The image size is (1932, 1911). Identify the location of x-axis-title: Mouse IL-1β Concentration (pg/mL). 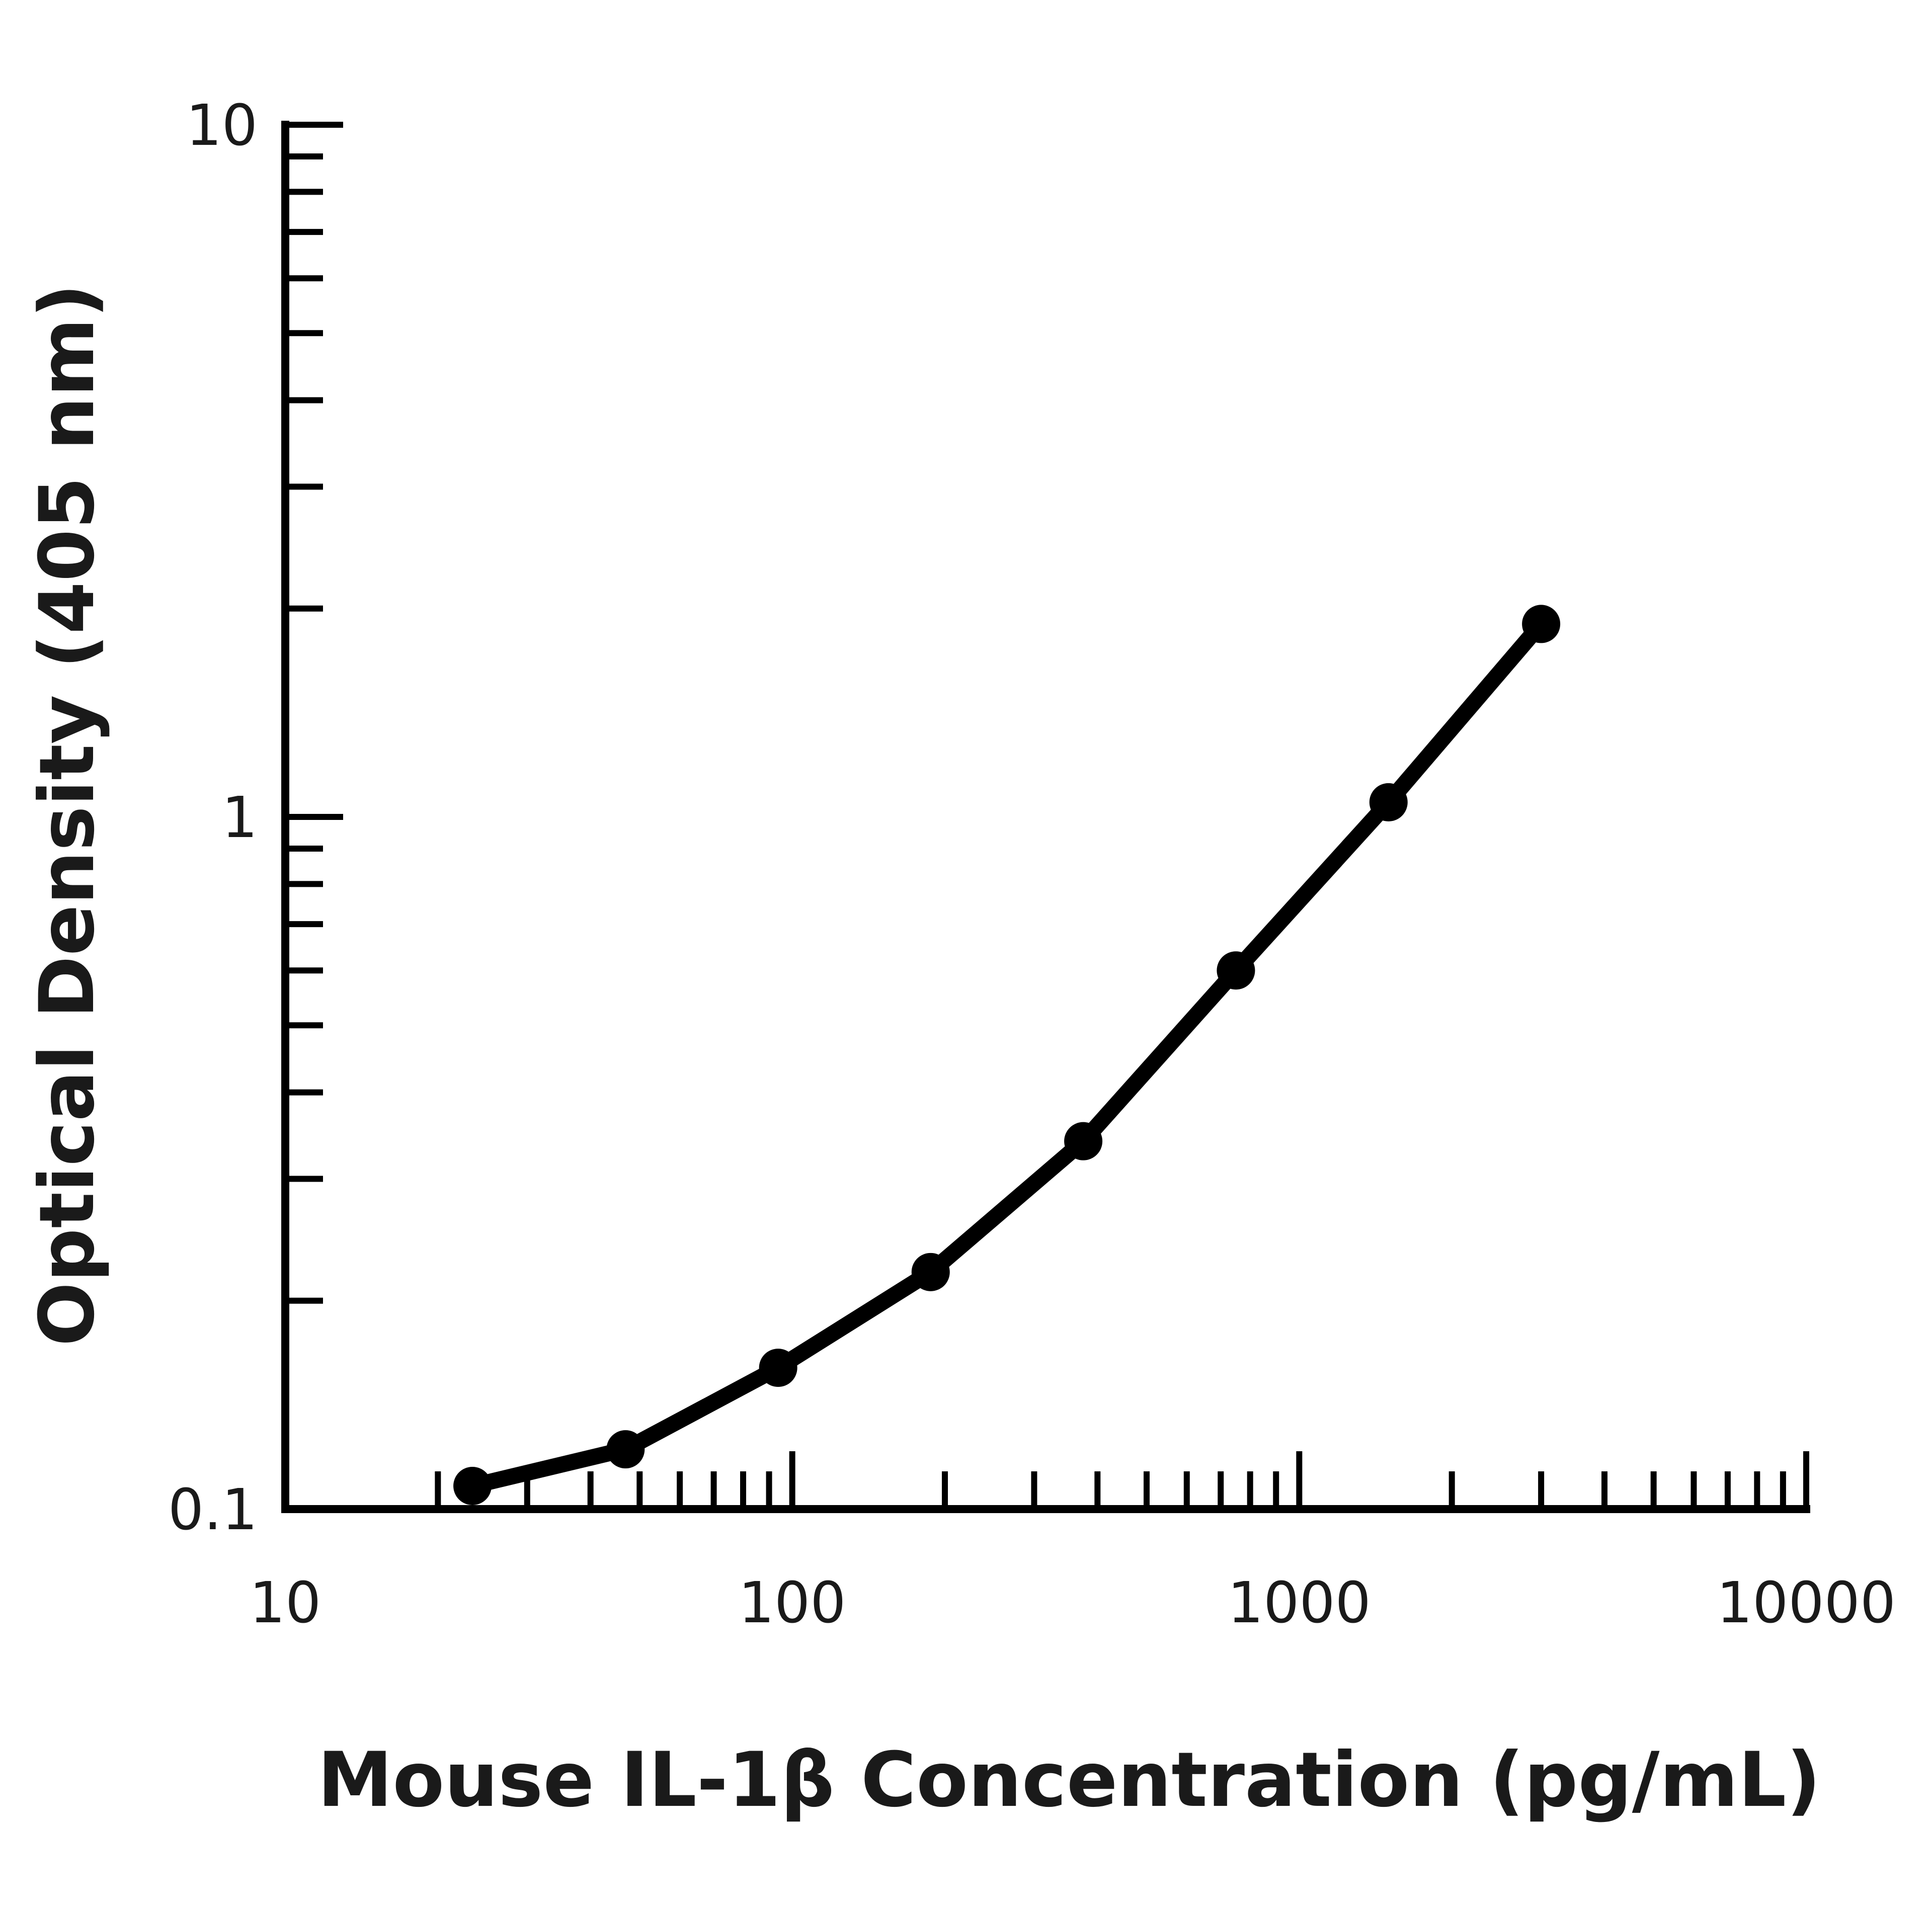
(1069, 1780).